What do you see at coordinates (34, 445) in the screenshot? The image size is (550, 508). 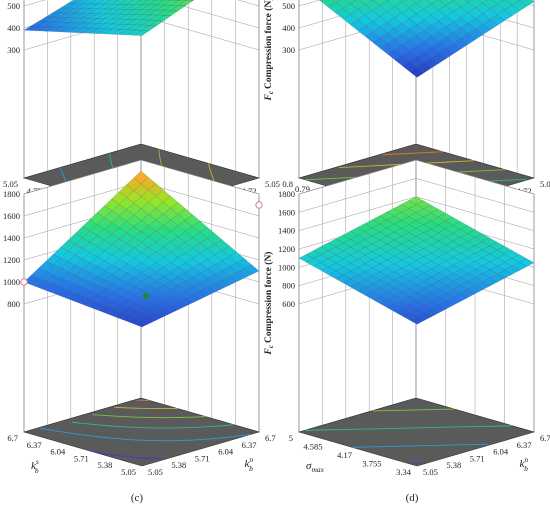 I see `y-tick-label: 6.37` at bounding box center [34, 445].